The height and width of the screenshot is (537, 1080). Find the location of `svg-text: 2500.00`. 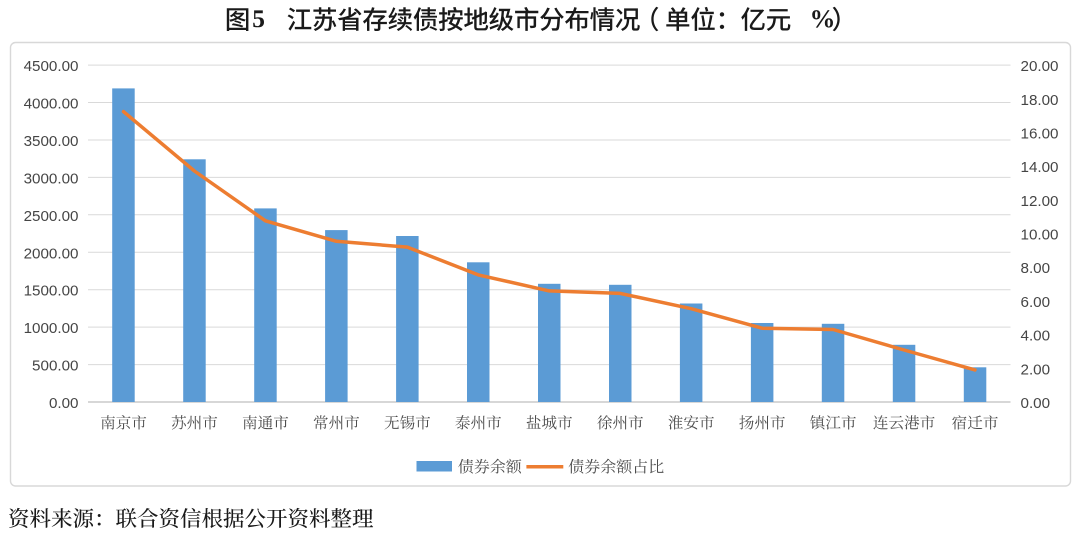

svg-text: 2500.00 is located at coordinates (51, 216).